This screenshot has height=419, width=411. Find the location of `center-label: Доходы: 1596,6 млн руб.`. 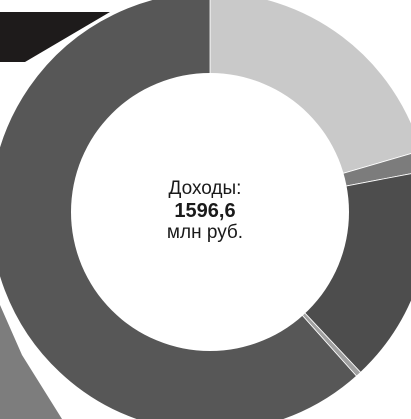

center-label: Доходы: 1596,6 млн руб. is located at coordinates (205, 211).